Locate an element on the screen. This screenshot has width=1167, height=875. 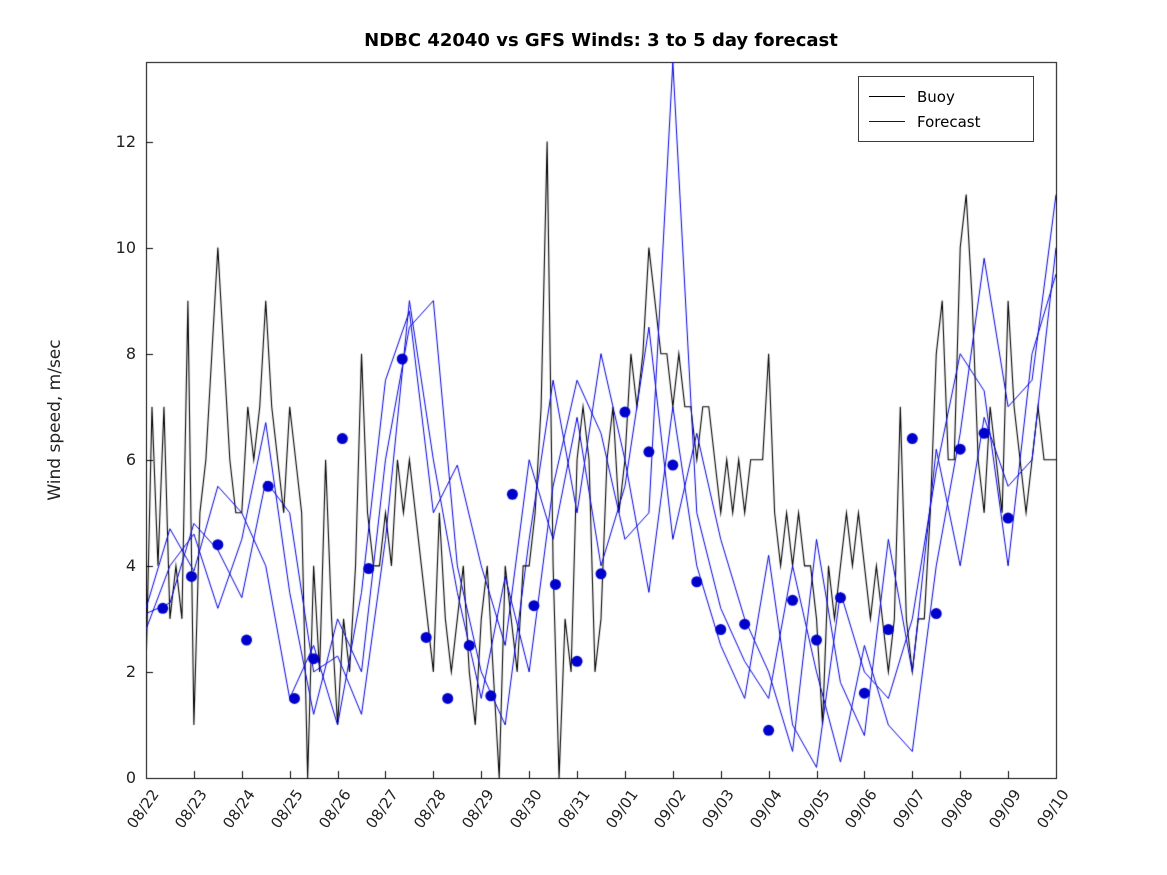
legend-entry: Buoy is located at coordinates (946, 96).